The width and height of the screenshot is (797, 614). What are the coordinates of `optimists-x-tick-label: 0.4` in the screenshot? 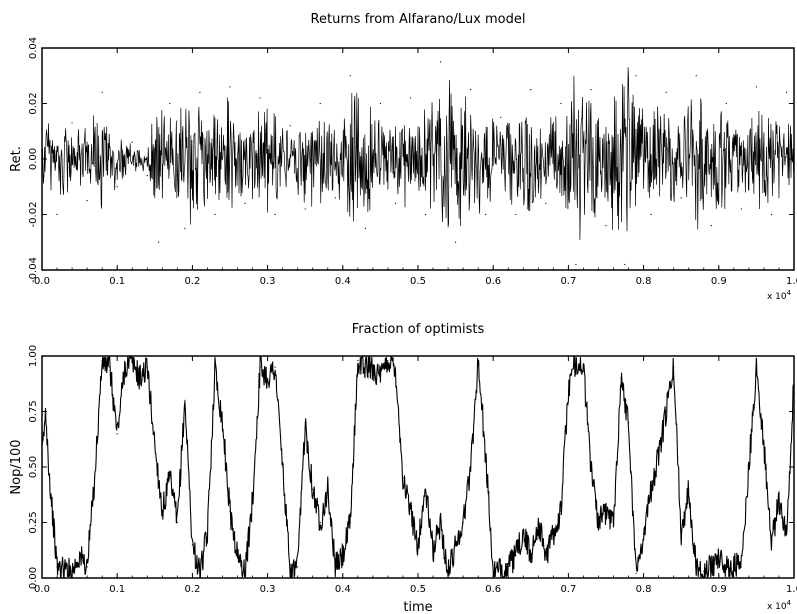 It's located at (343, 589).